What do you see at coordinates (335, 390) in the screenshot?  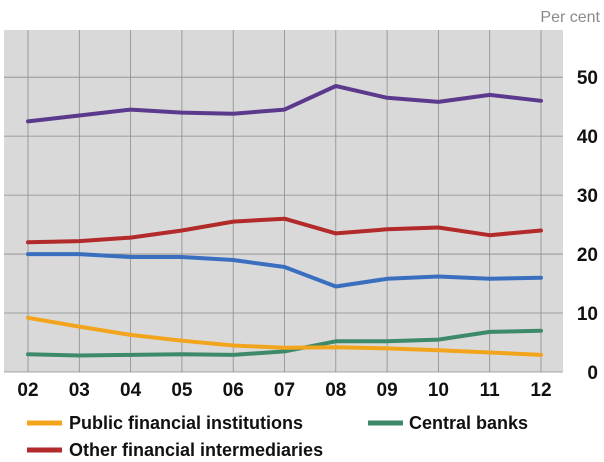 I see `x-tick-label: 08` at bounding box center [335, 390].